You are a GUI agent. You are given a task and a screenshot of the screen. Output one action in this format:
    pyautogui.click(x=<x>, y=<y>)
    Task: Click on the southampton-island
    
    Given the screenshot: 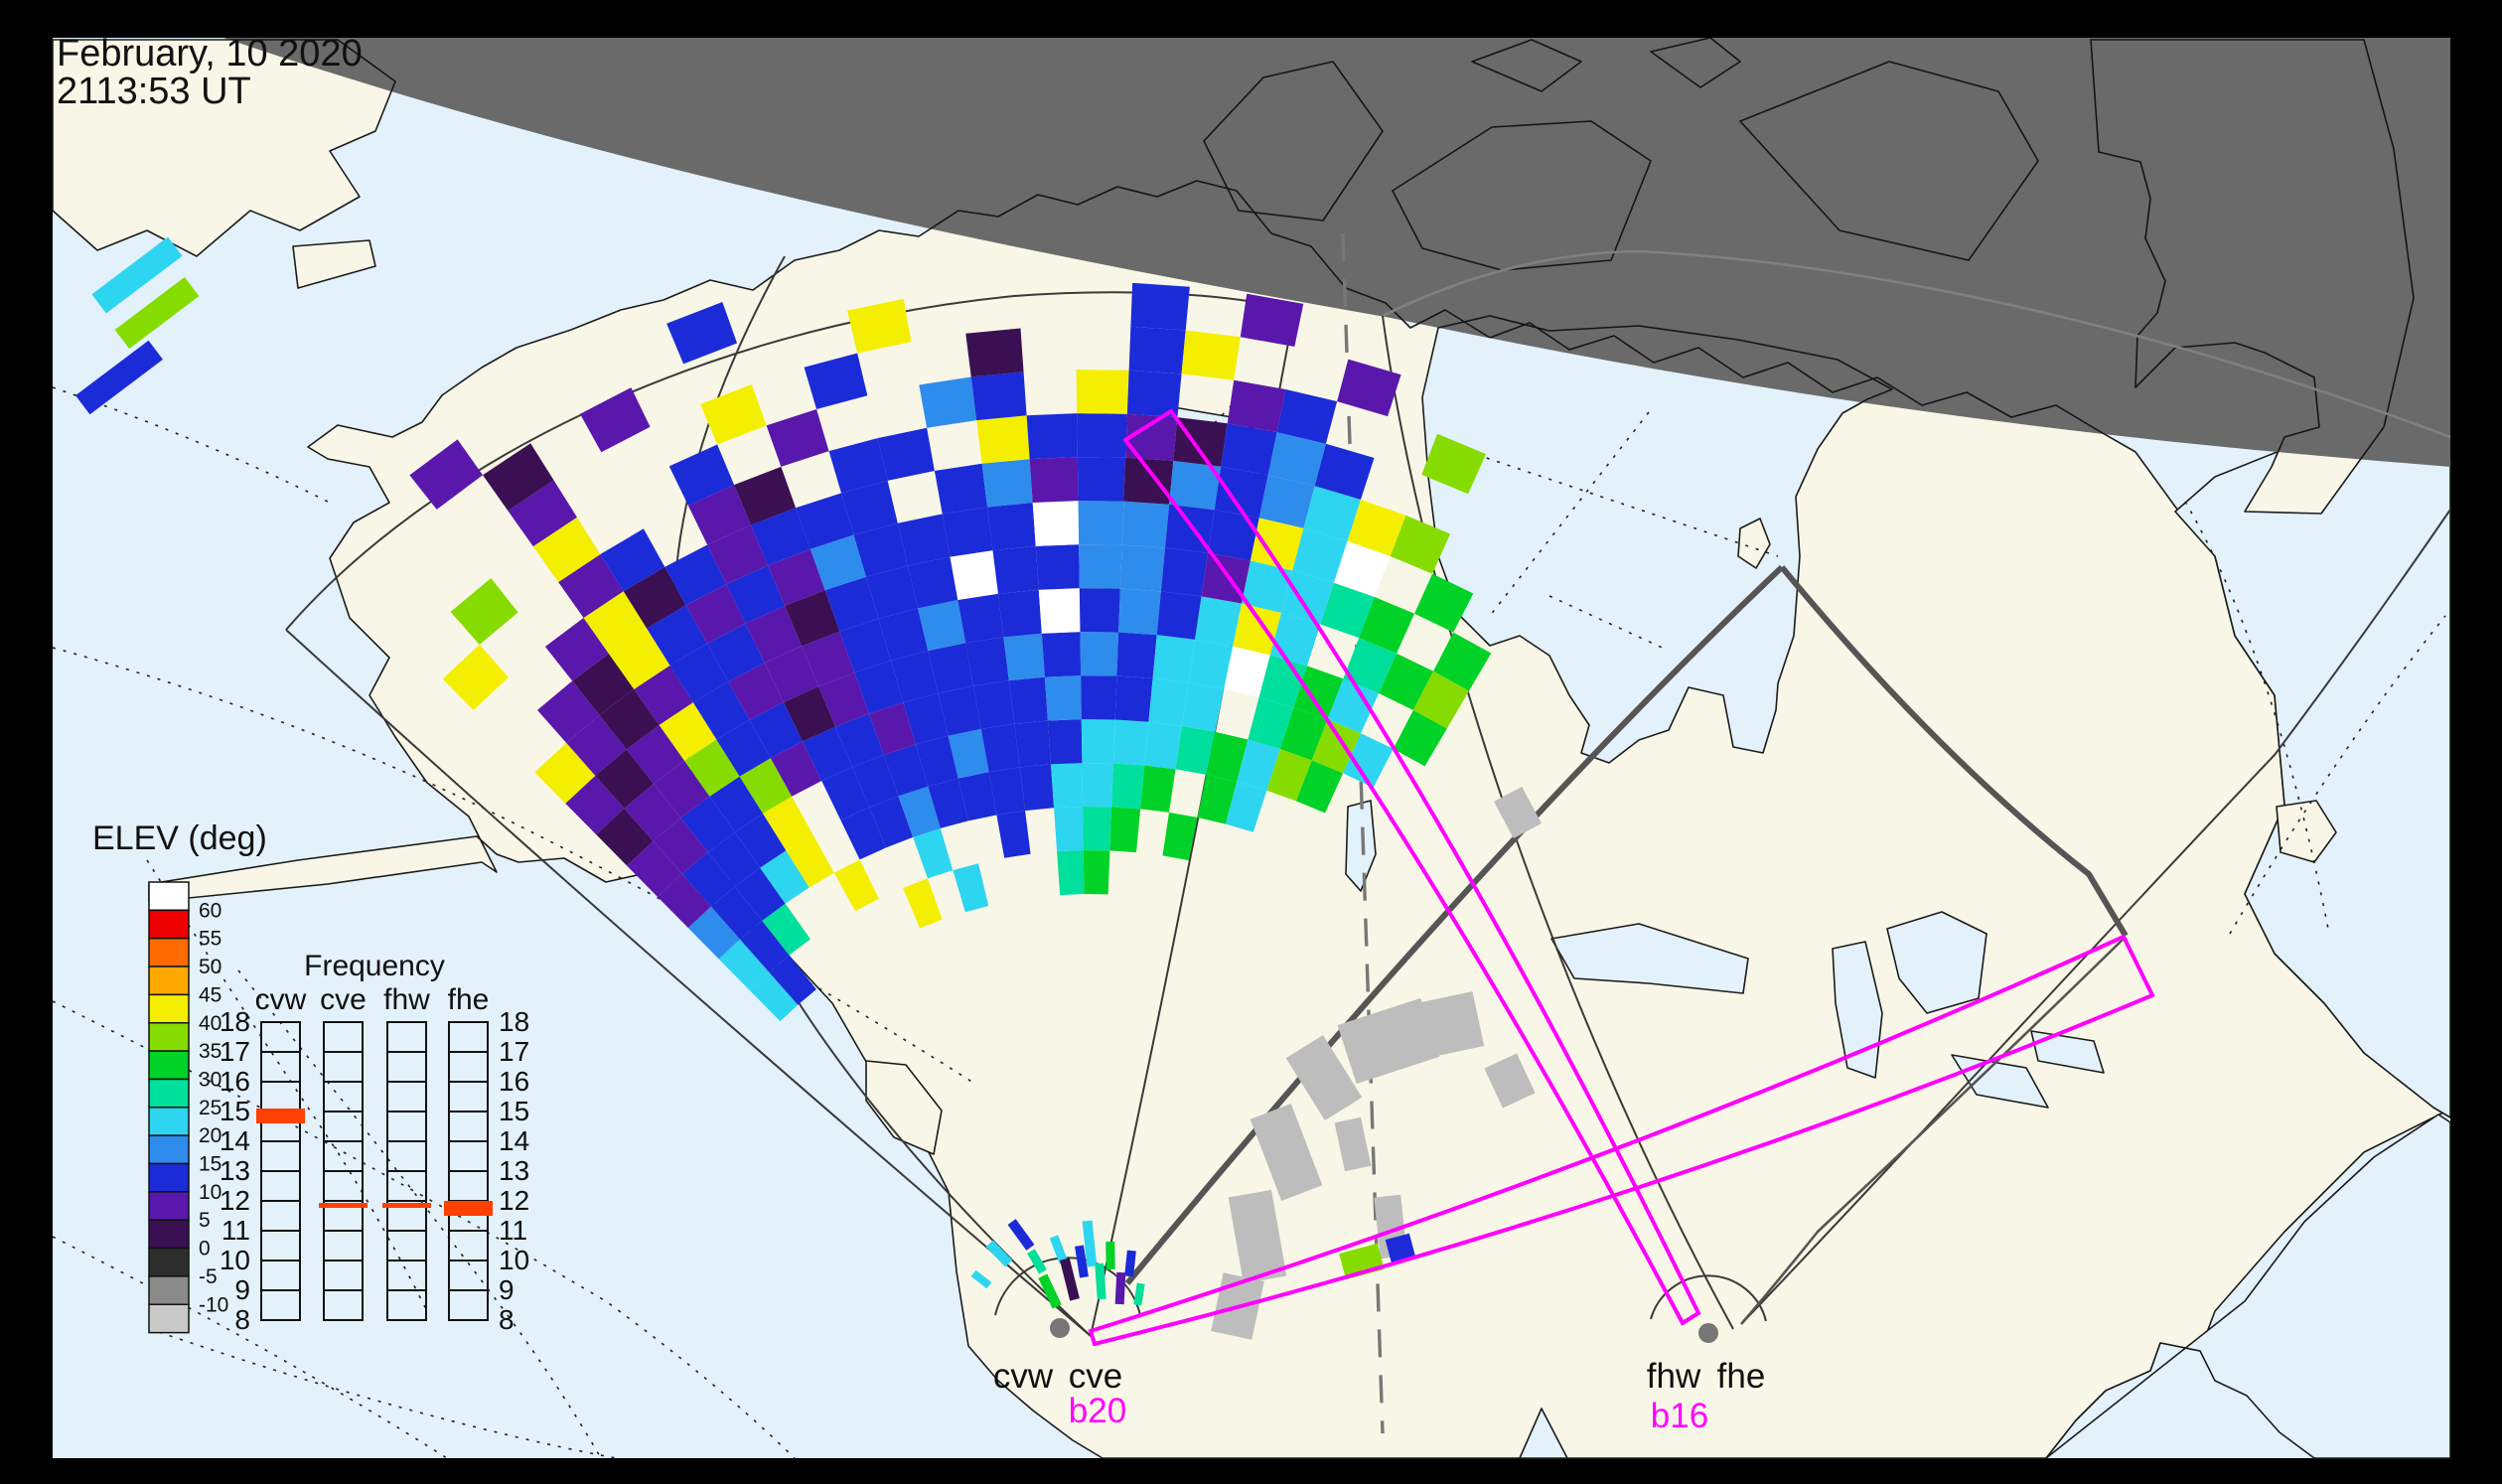 What is the action you would take?
    pyautogui.click(x=1754, y=543)
    